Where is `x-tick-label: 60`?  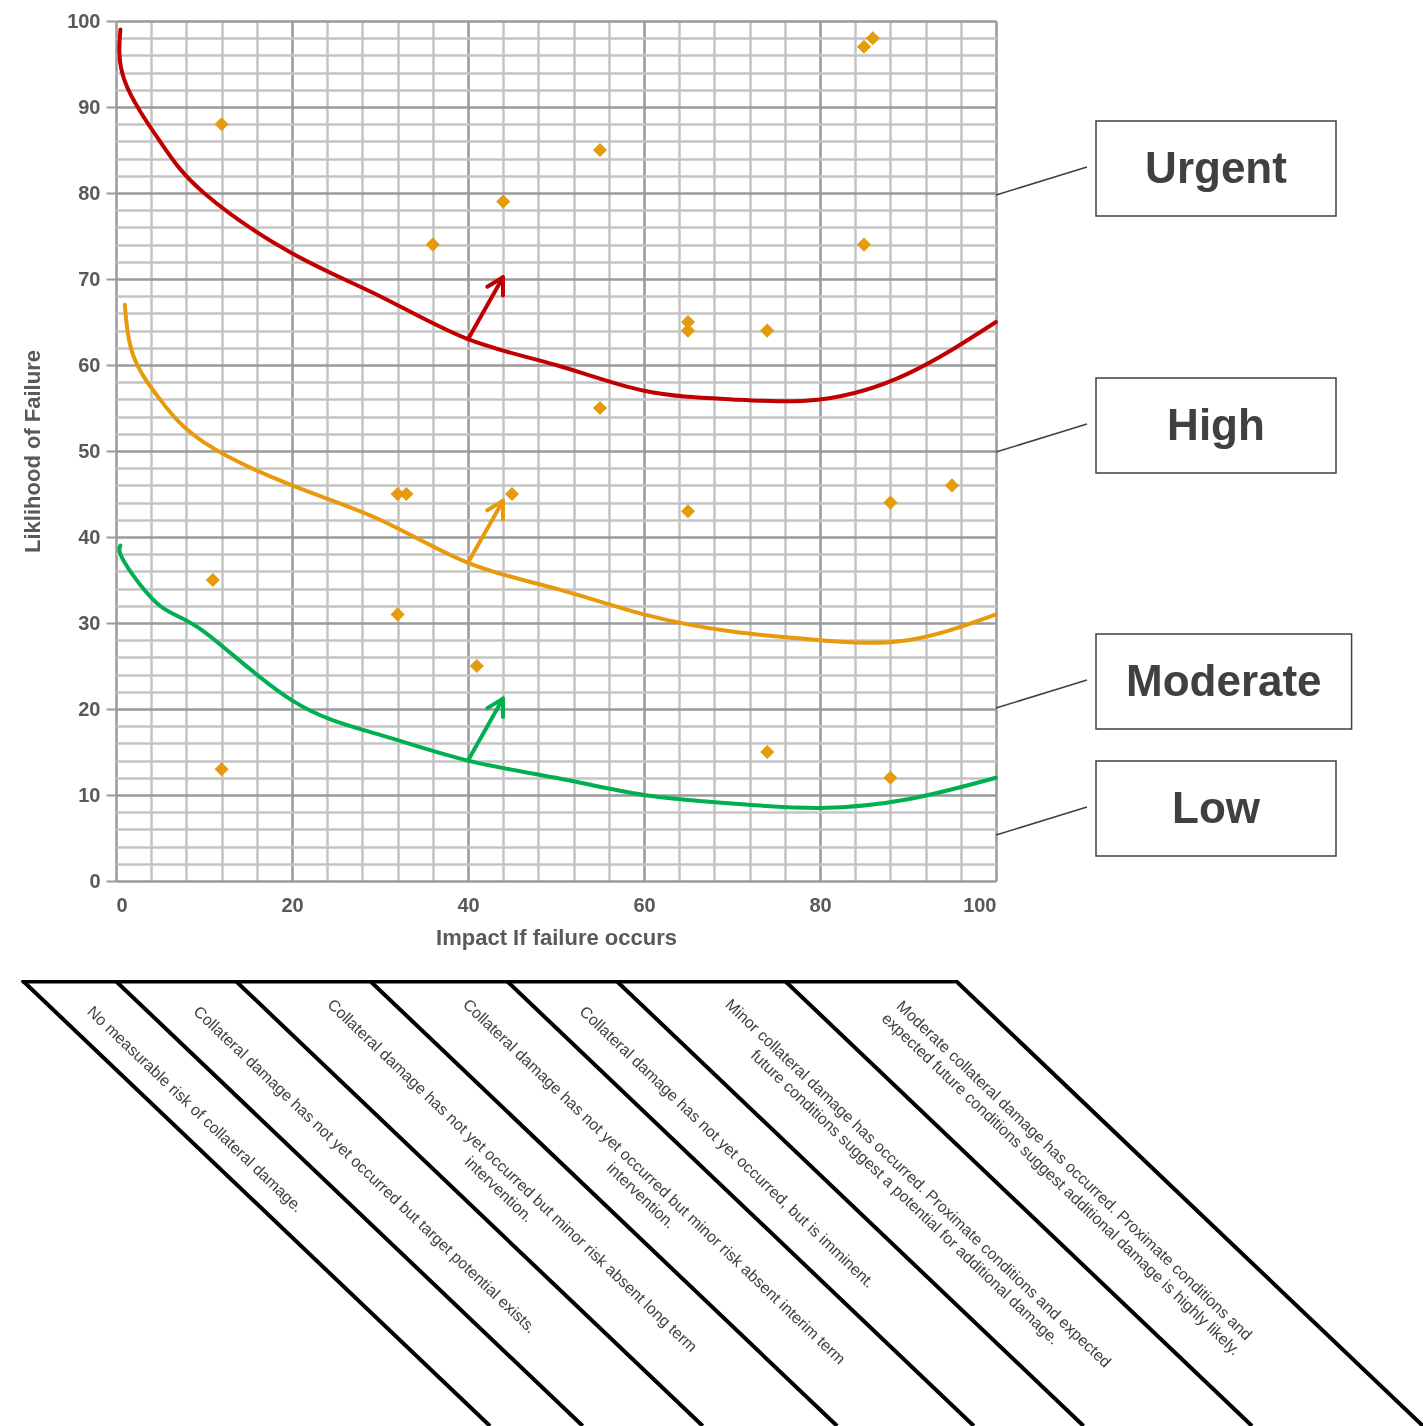 x-tick-label: 60 is located at coordinates (644, 904).